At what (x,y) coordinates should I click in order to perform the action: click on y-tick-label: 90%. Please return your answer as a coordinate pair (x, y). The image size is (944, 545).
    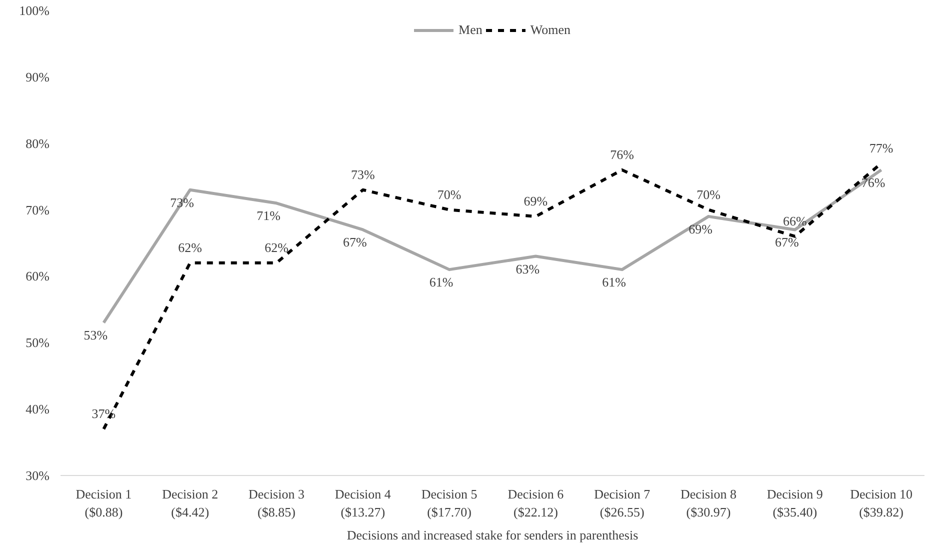
    Looking at the image, I should click on (38, 76).